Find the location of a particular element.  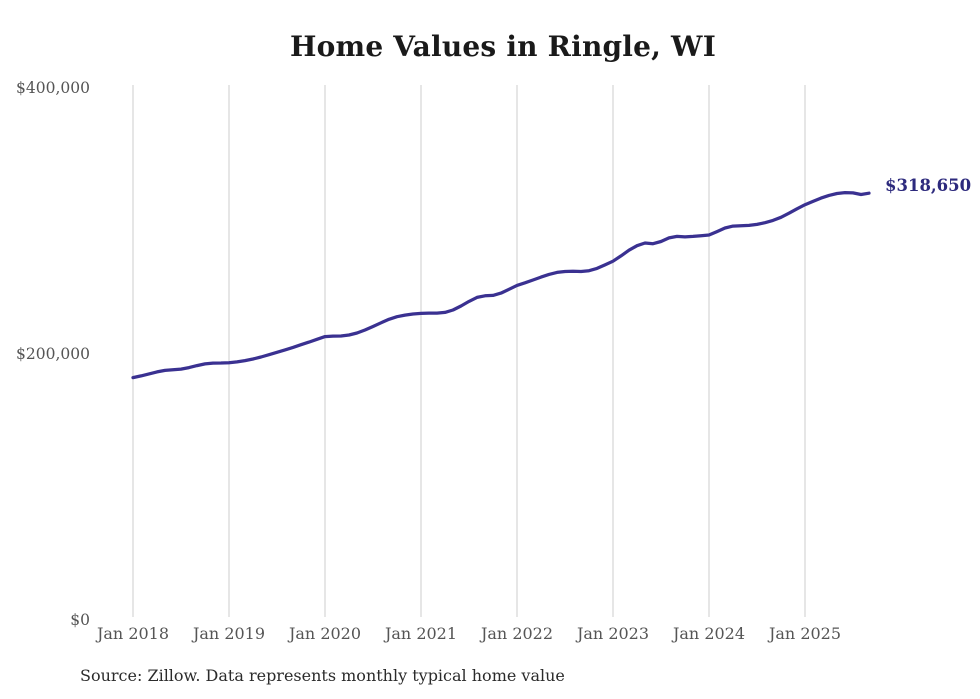

x-axis-tick-label: Jan 2021 is located at coordinates (421, 633).